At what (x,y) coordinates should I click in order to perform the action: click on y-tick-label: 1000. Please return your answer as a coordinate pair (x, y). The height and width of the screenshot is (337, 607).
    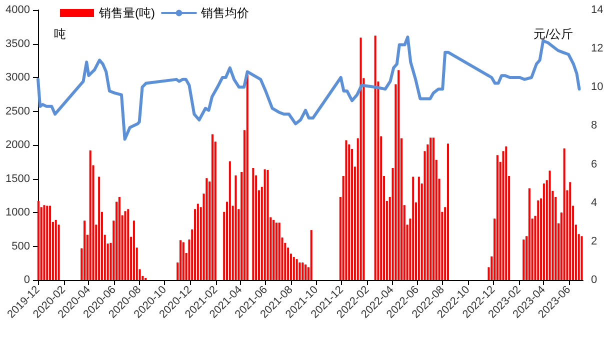
    Looking at the image, I should click on (18, 212).